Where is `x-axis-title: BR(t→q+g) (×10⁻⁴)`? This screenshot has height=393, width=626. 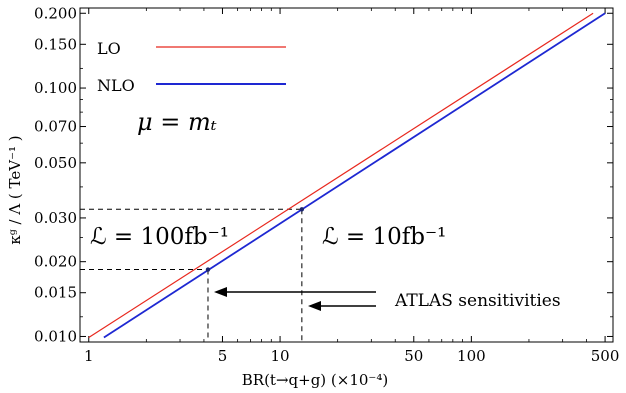
x-axis-title: BR(t→q+g) (×10⁻⁴) is located at coordinates (315, 380).